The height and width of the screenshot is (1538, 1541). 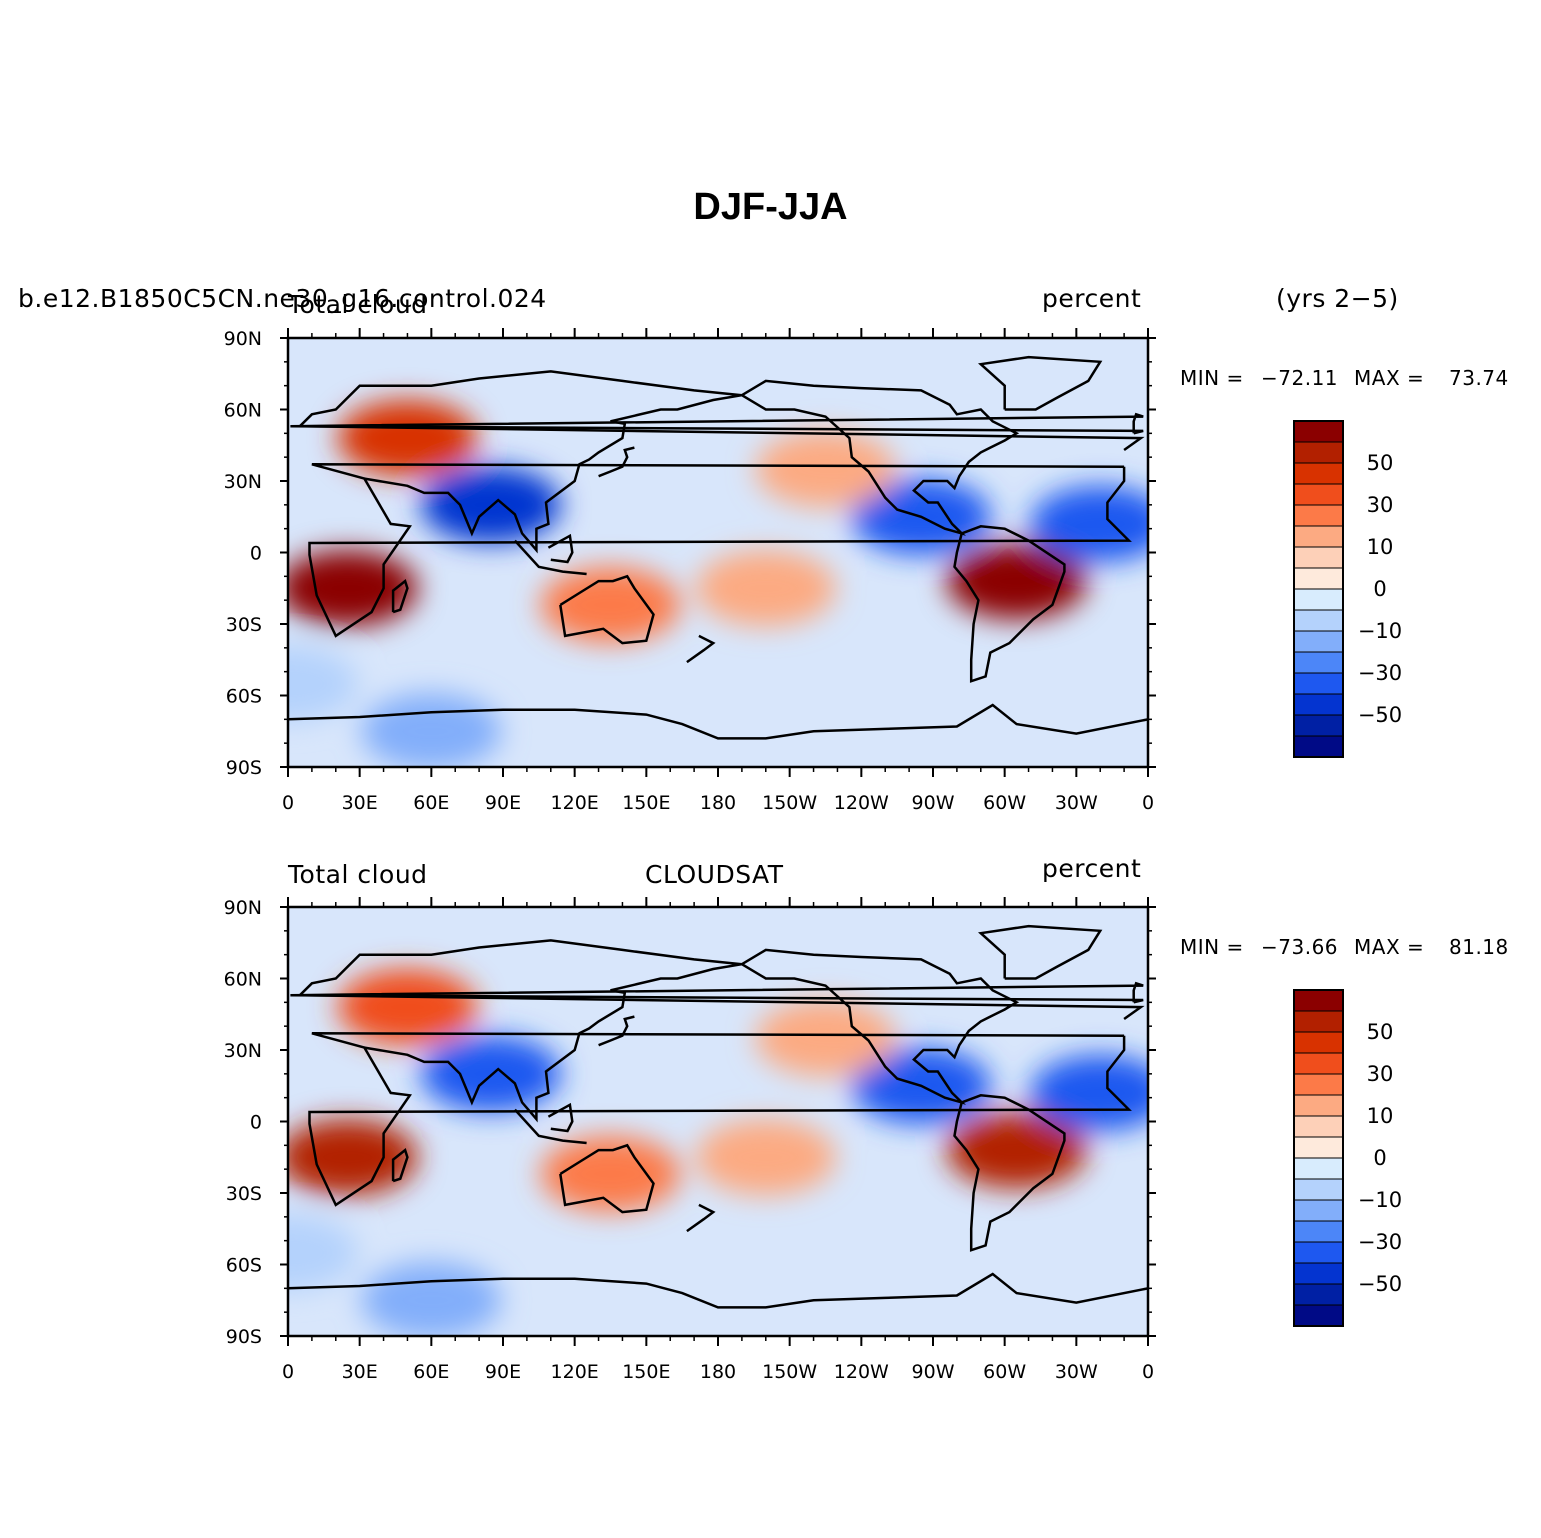 What do you see at coordinates (1389, 378) in the screenshot?
I see `panel1-max-label: MAX =` at bounding box center [1389, 378].